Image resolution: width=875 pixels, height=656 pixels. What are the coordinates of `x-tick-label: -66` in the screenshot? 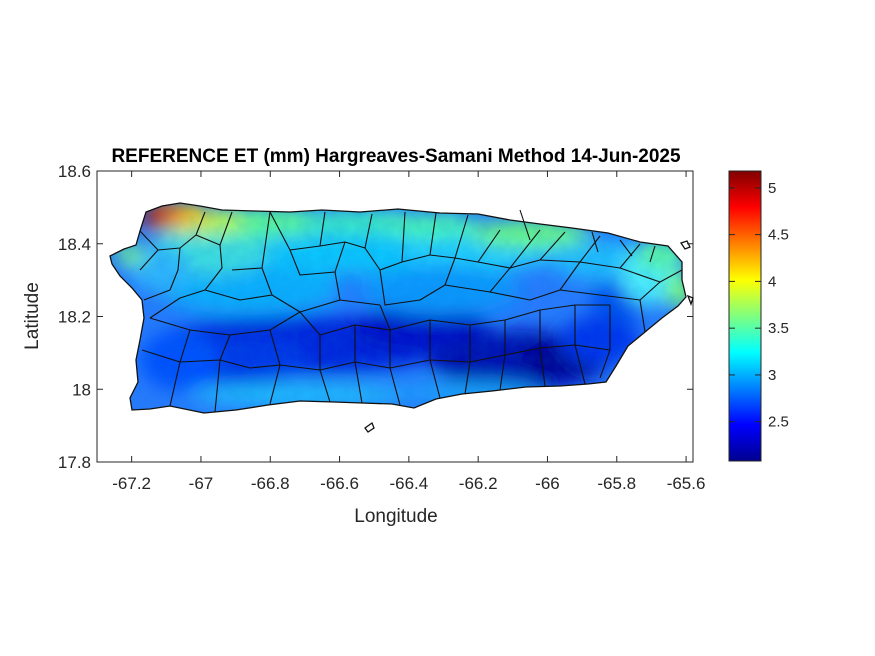 It's located at (547, 483).